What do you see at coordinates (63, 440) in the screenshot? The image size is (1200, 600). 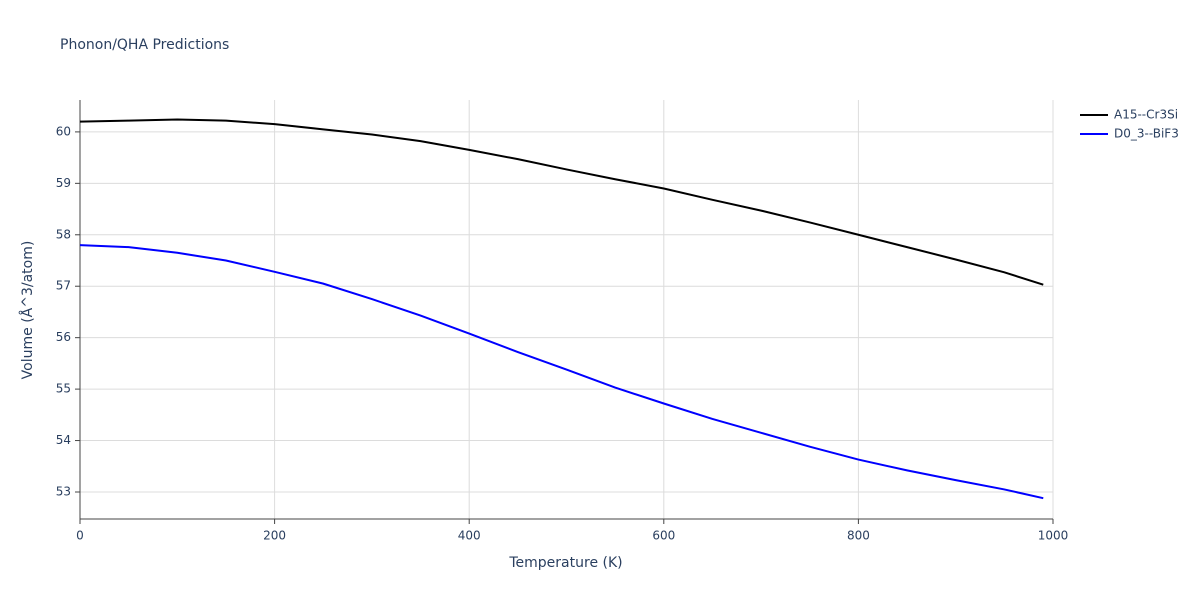 I see `y-tick-label: 54` at bounding box center [63, 440].